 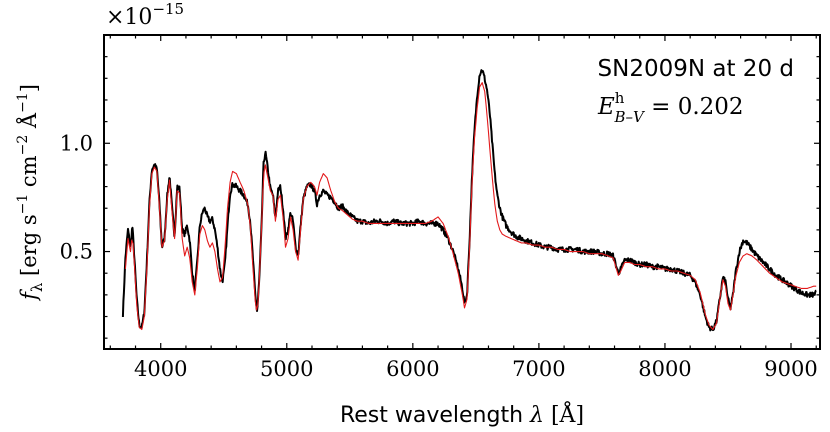 What do you see at coordinates (435, 415) in the screenshot?
I see `x-axis-label-text: Rest wavelength` at bounding box center [435, 415].